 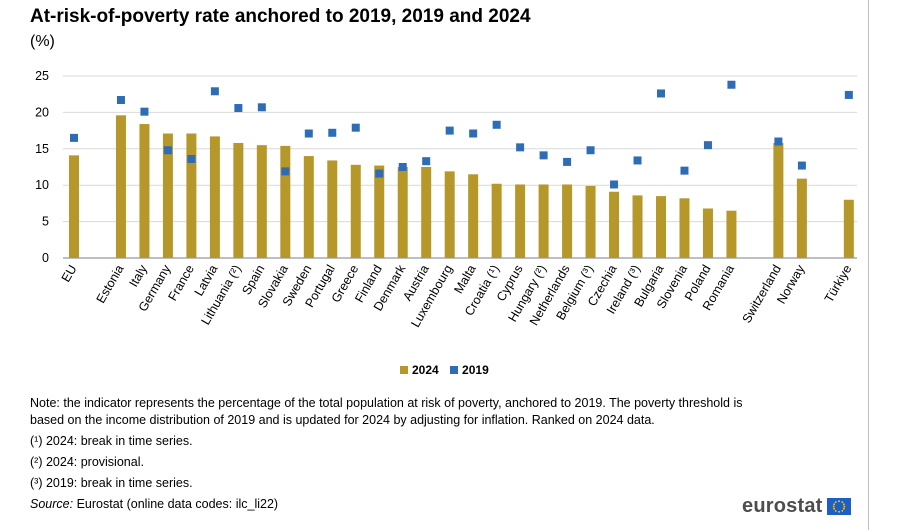 What do you see at coordinates (144, 191) in the screenshot?
I see `bar-2024-italy` at bounding box center [144, 191].